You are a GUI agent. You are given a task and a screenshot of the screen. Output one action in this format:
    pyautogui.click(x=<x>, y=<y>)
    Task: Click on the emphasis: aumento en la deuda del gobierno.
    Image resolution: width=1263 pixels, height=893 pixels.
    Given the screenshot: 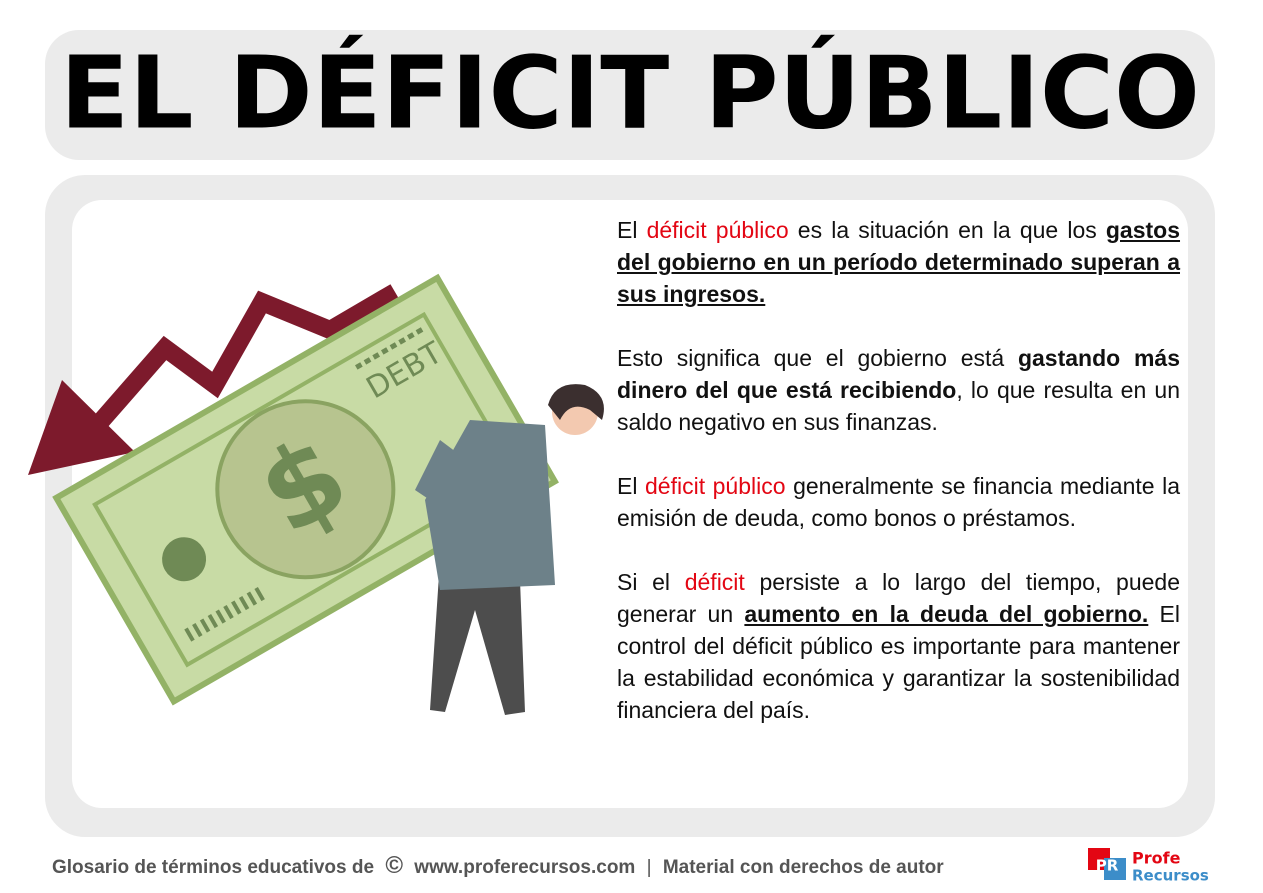 What is the action you would take?
    pyautogui.click(x=946, y=614)
    